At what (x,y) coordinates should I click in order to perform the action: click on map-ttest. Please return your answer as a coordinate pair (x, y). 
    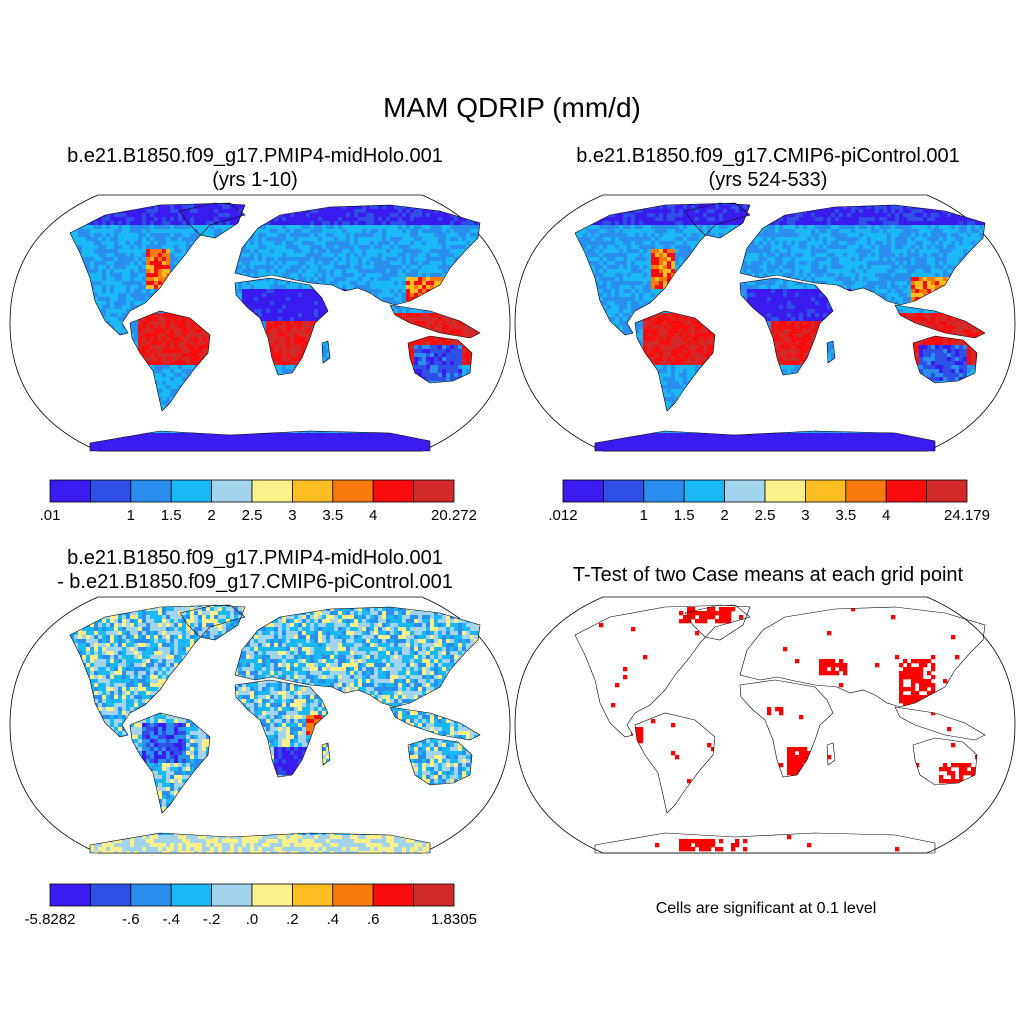
    Looking at the image, I should click on (765, 725).